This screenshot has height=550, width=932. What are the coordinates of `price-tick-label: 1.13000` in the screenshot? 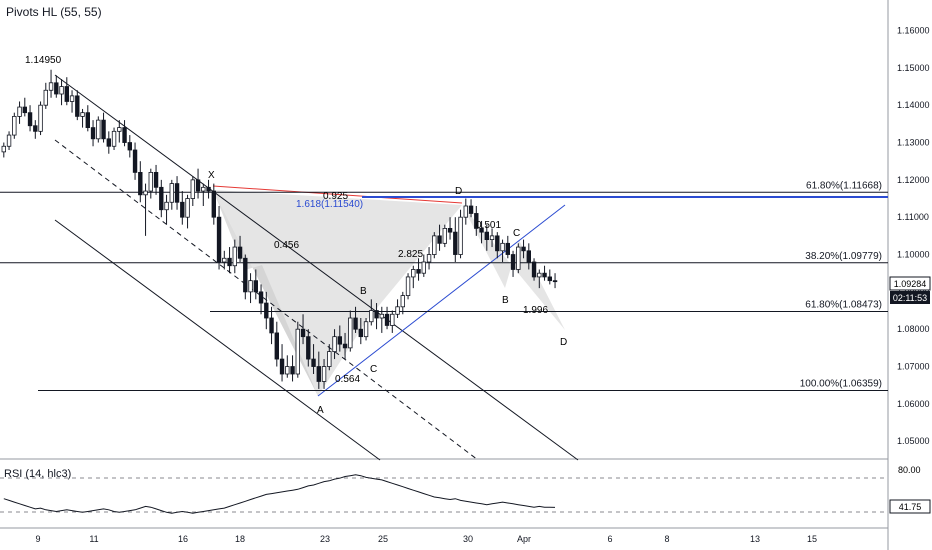 It's located at (913, 143).